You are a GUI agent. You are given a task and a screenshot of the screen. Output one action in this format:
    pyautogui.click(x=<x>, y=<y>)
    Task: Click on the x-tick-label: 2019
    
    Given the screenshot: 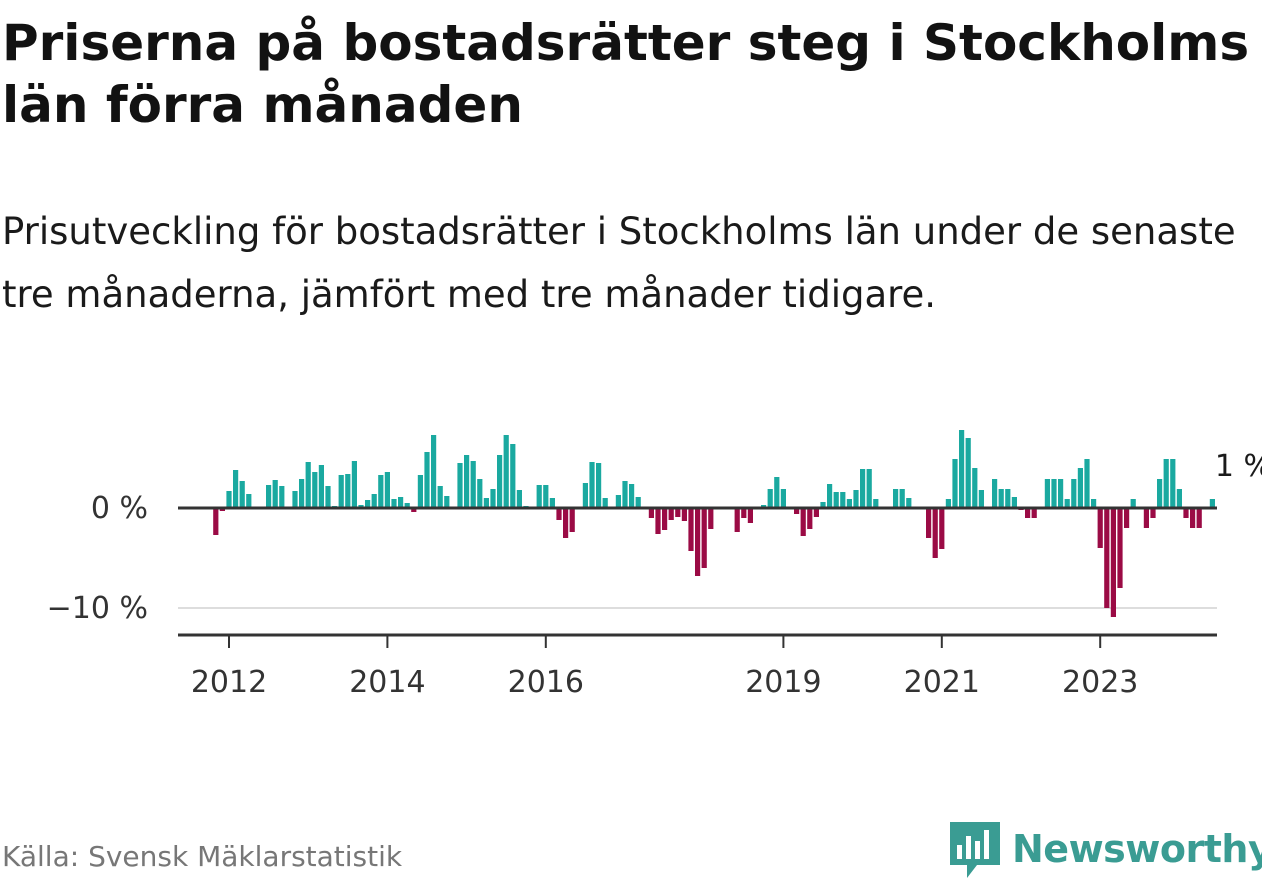 What is the action you would take?
    pyautogui.click(x=783, y=682)
    